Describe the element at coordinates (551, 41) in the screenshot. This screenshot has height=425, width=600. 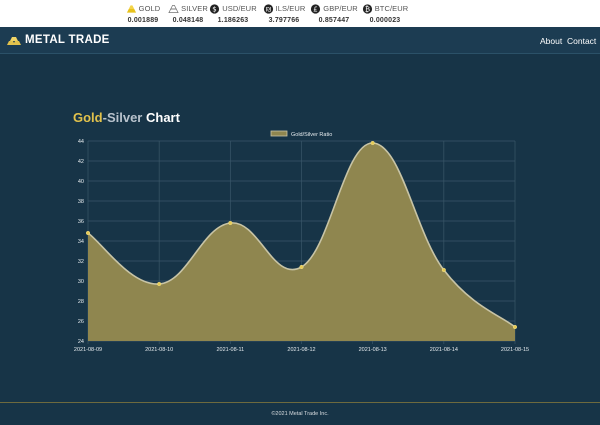
I see `nav-link-about: About` at that location.